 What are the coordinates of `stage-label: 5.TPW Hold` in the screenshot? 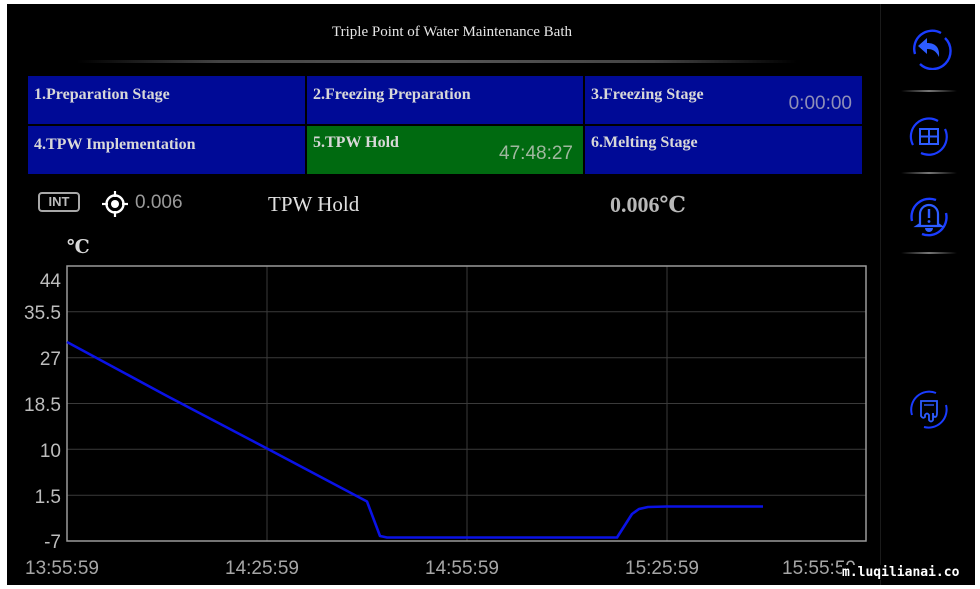 It's located at (356, 142).